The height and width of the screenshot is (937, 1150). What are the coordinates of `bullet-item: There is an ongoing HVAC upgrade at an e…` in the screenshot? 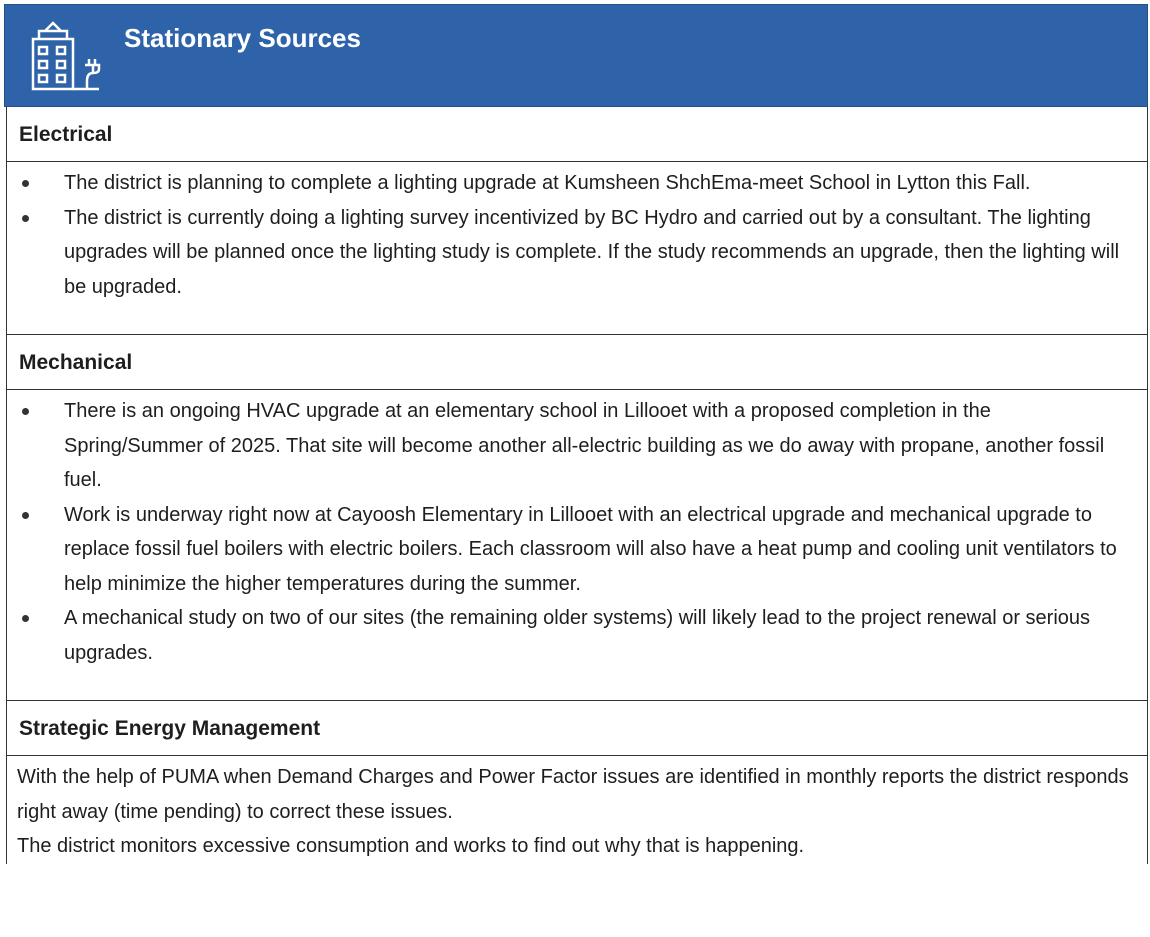 It's located at (578, 446).